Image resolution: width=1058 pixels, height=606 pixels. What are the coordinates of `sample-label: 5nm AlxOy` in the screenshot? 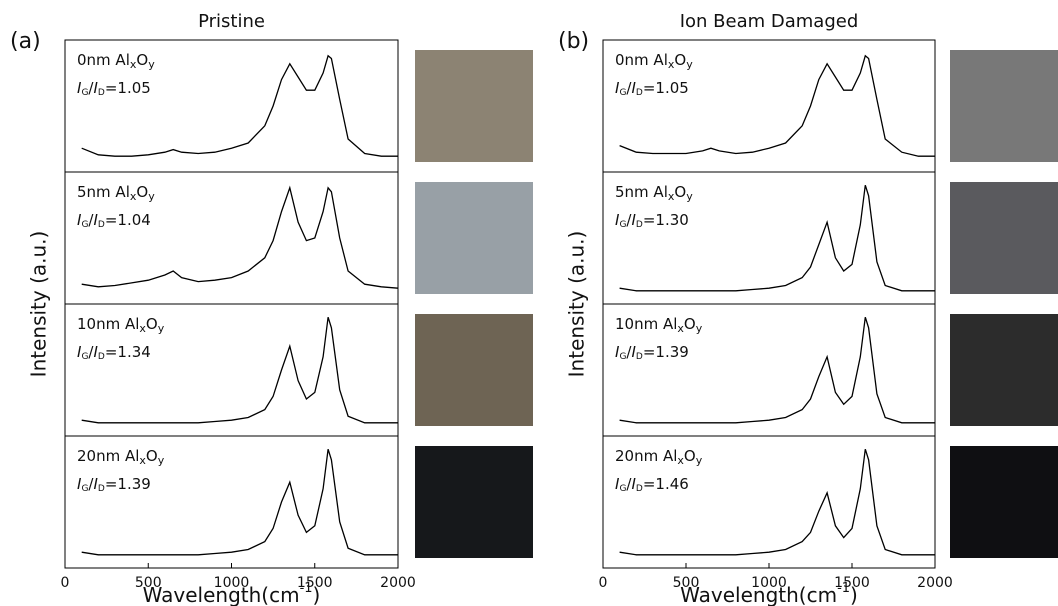 It's located at (654, 193).